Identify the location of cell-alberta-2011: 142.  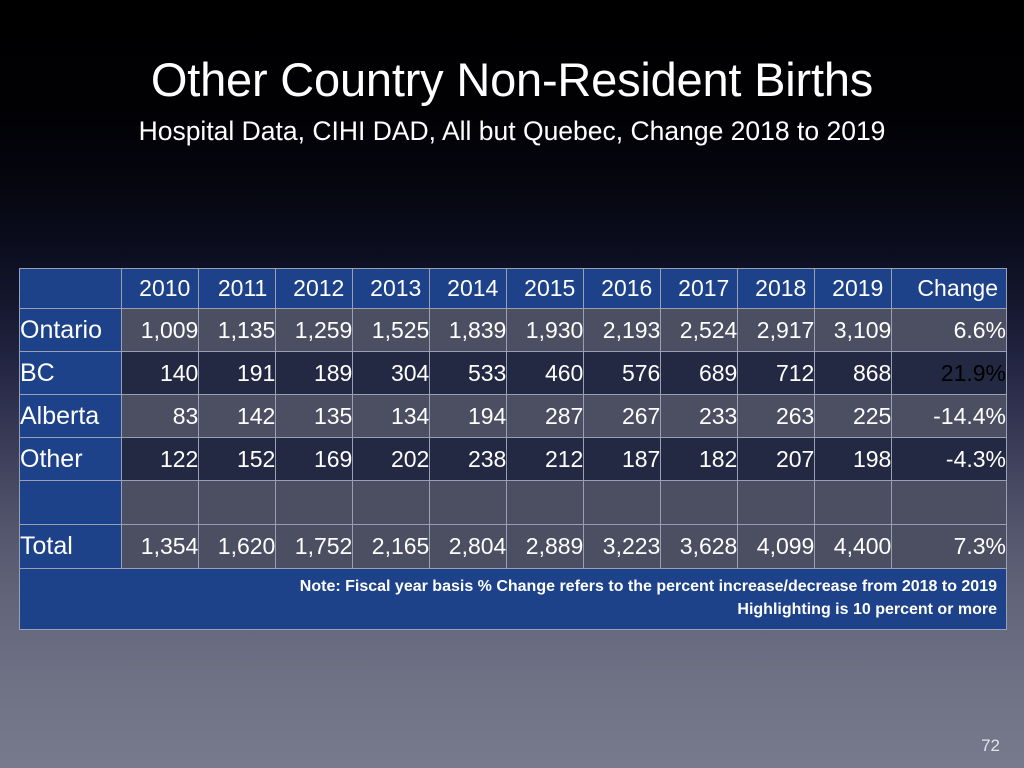
(237, 416).